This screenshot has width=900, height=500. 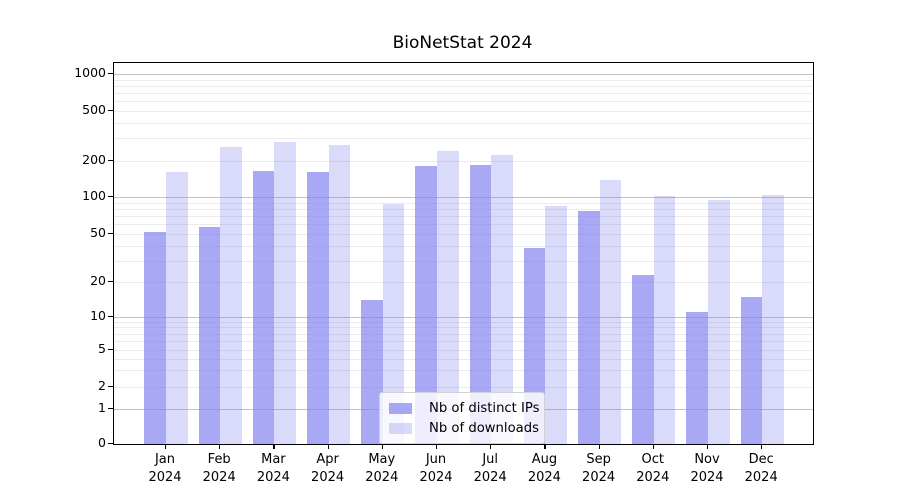 I want to click on bar-distinct-ips-jul, so click(x=480, y=304).